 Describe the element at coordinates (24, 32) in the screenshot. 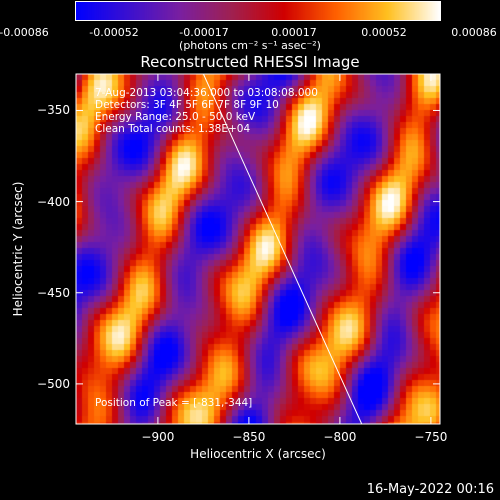

I see `colorbar-tick-label: -0.00086` at that location.